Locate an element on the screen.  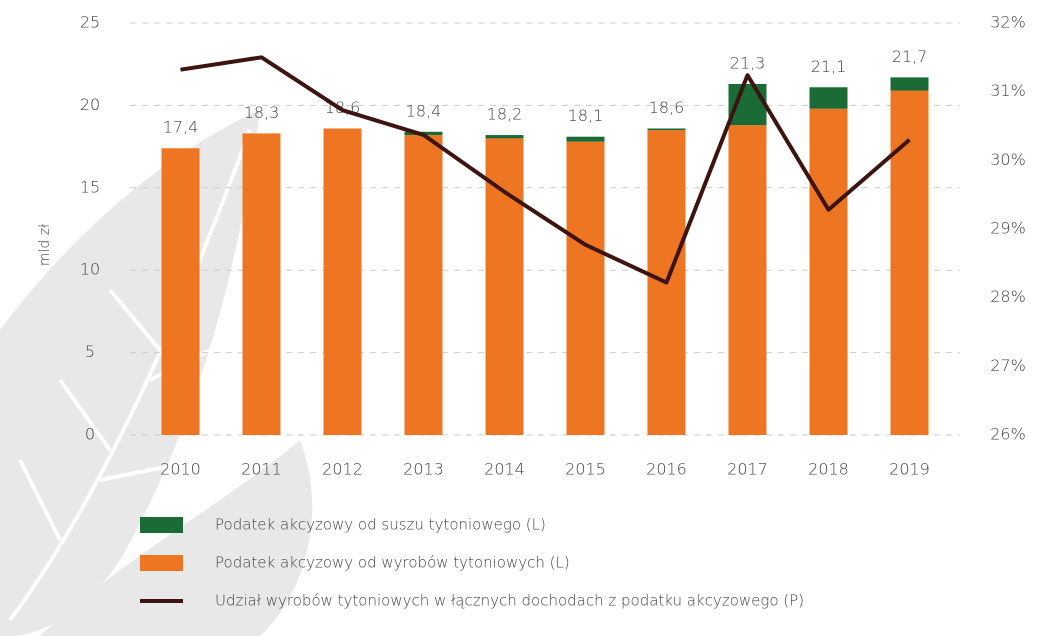
y-tick-label: 0 is located at coordinates (90, 434).